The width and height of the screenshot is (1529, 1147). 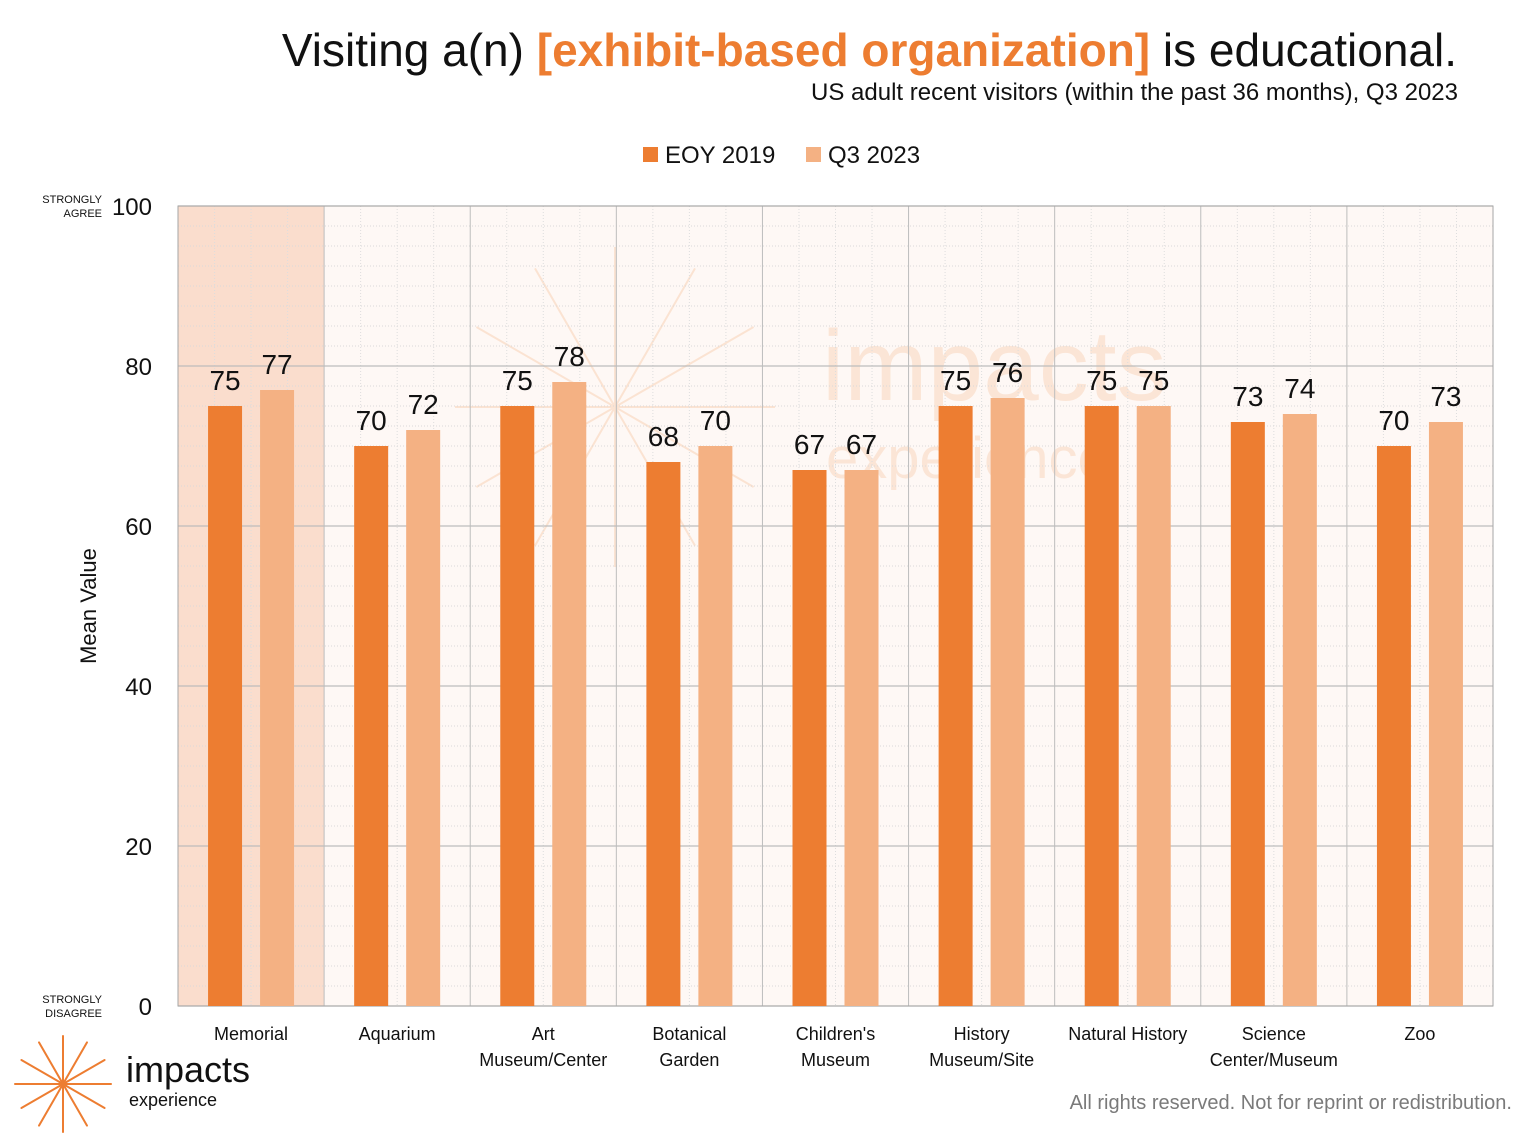 I want to click on x-tick-label: Zoo, so click(x=1419, y=1034).